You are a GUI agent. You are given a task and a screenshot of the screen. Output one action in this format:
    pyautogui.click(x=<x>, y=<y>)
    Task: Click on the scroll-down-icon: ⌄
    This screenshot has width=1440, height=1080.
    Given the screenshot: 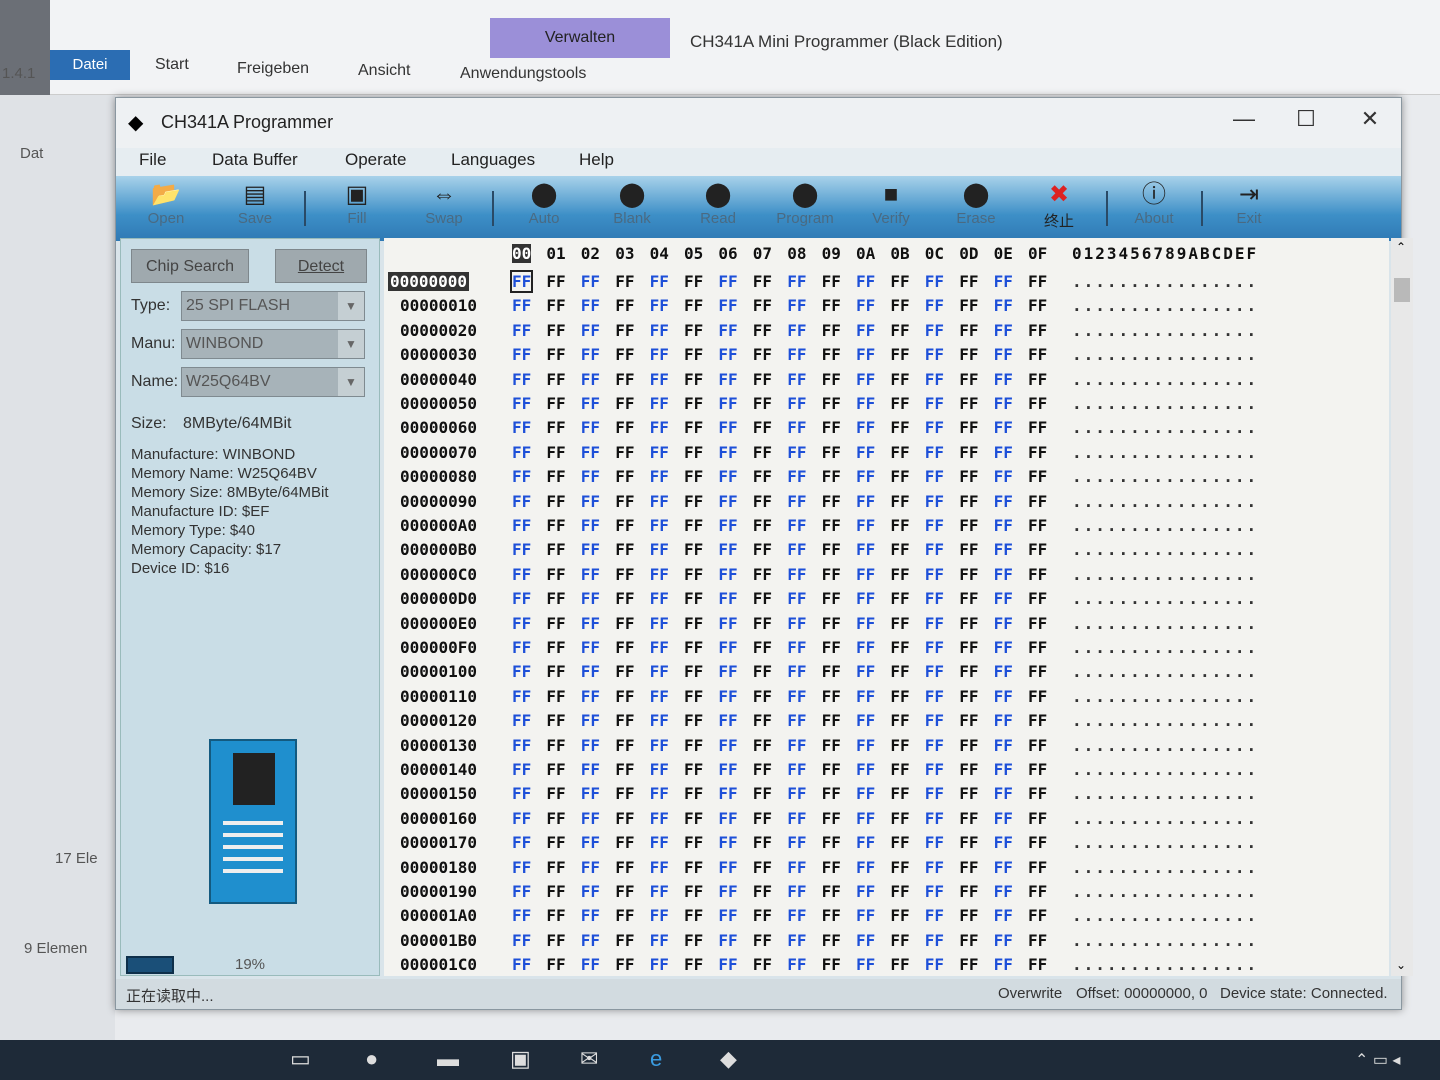 What is the action you would take?
    pyautogui.click(x=1401, y=965)
    